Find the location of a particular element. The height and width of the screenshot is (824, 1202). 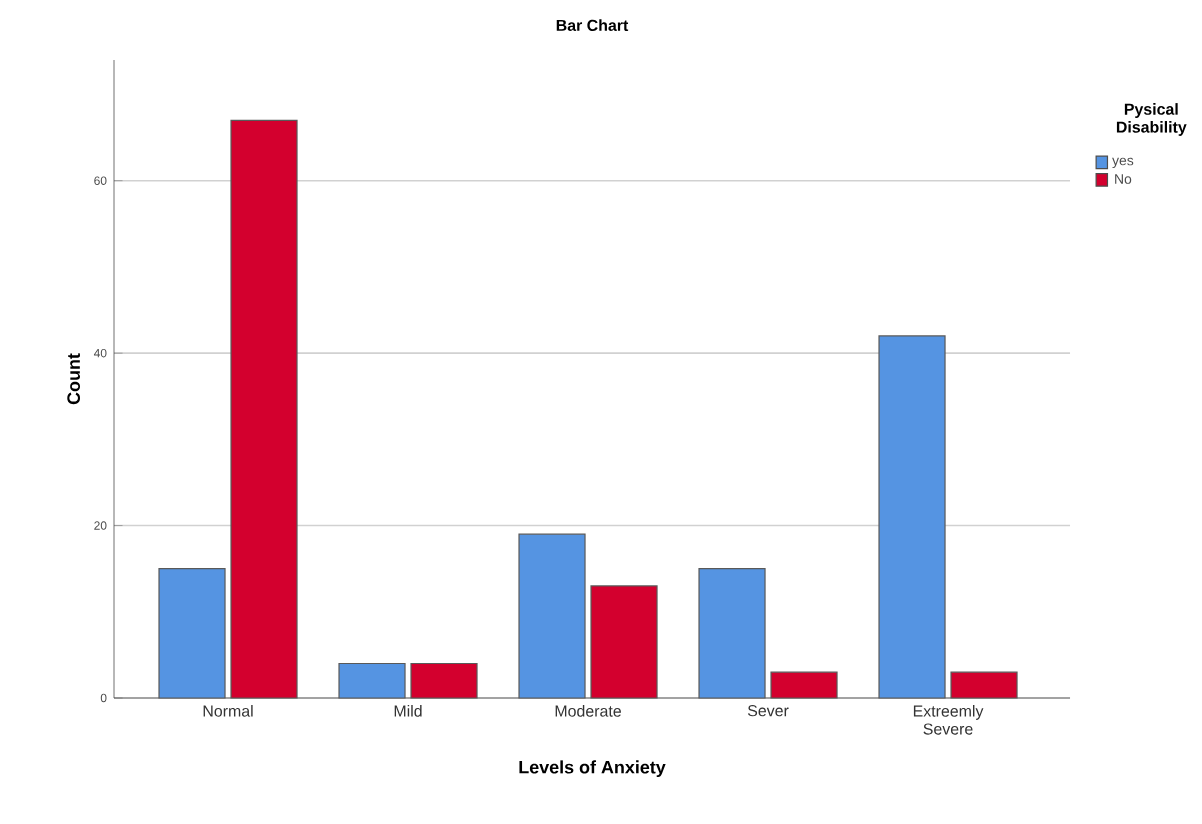

y-axis-title: Count is located at coordinates (74, 379).